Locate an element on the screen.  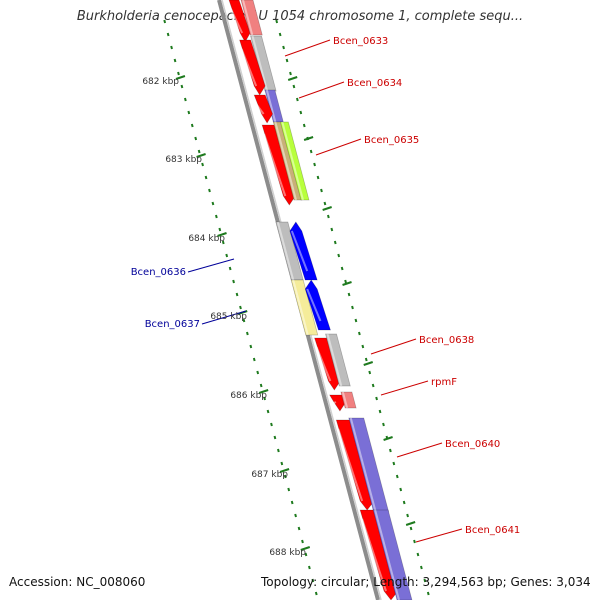
gene-label-bcen-0636: Bcen_0636 is located at coordinates (158, 272).